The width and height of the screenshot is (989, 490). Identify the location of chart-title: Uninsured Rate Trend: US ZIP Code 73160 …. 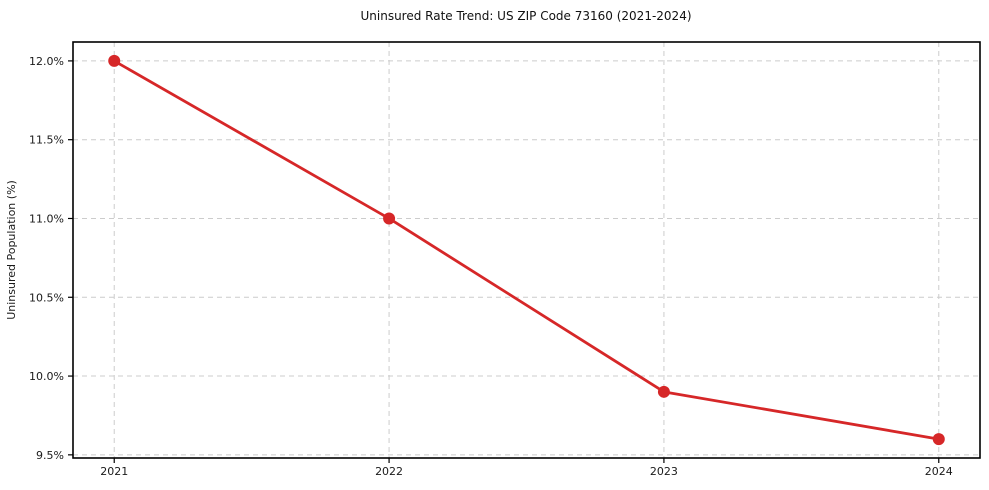
(525, 16).